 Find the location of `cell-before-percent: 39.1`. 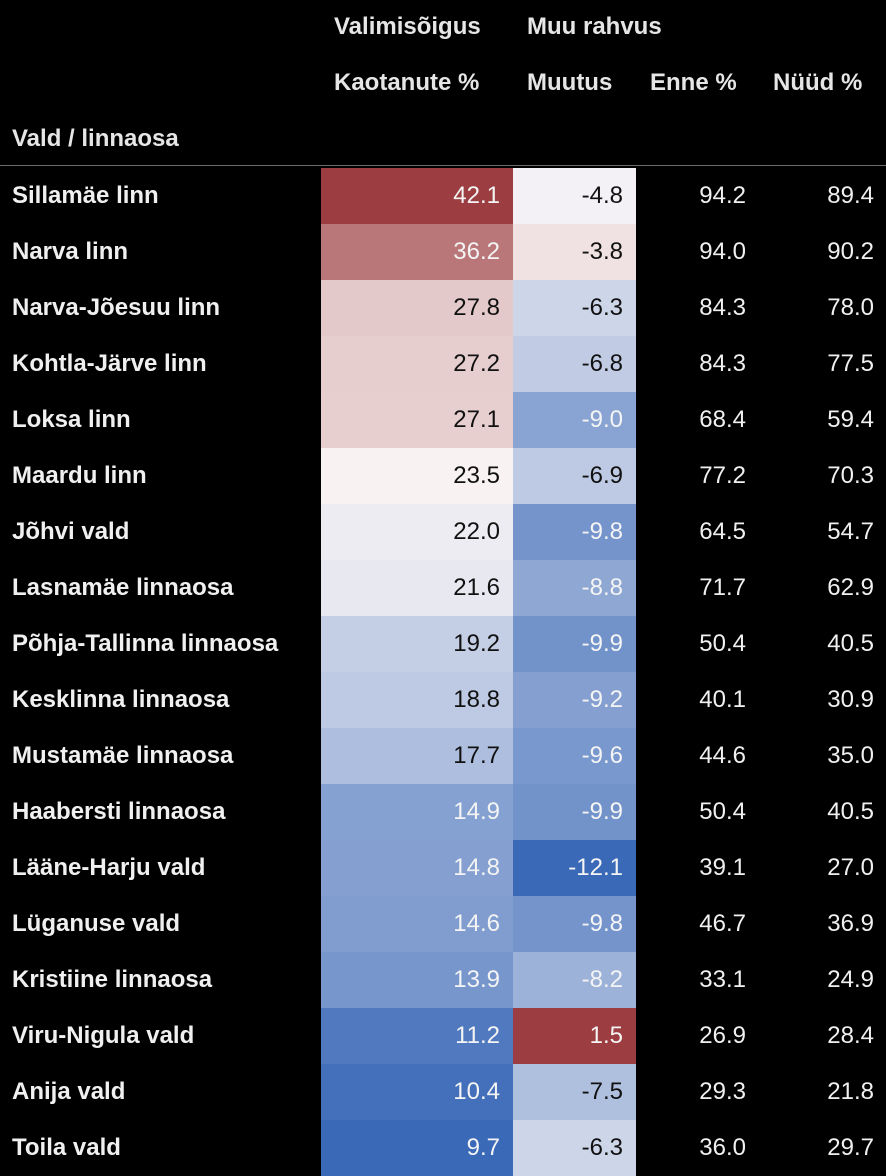

cell-before-percent: 39.1 is located at coordinates (722, 867).